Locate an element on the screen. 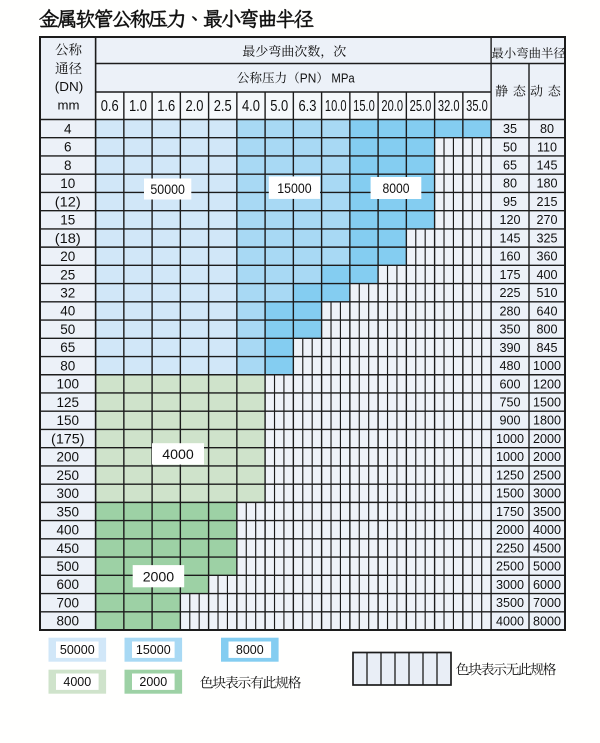 This screenshot has width=600, height=743. svg-text: 2.5 is located at coordinates (223, 106).